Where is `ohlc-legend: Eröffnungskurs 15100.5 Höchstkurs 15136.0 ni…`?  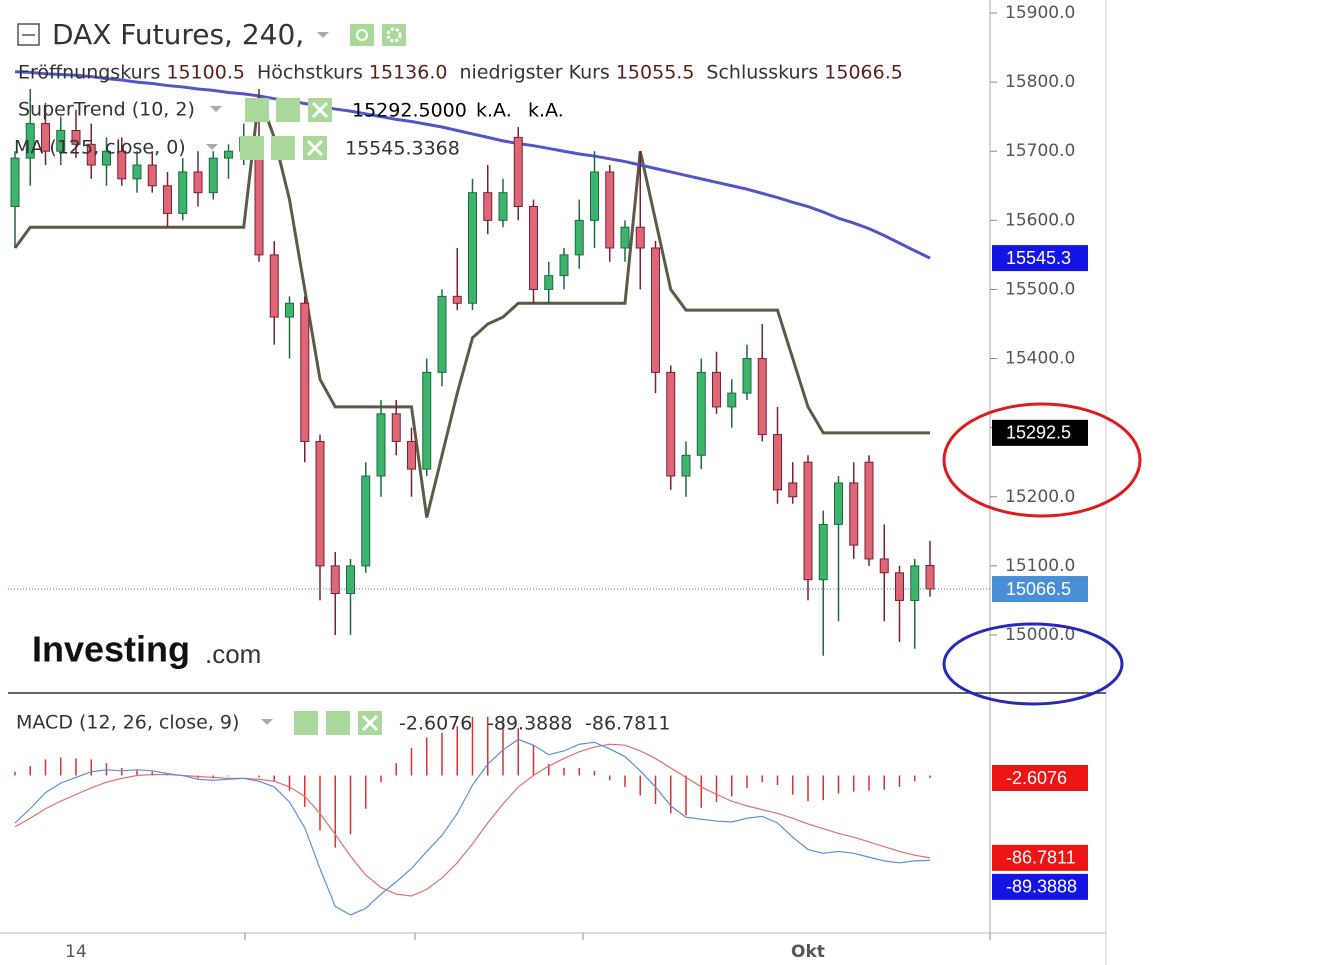
ohlc-legend: Eröffnungskurs 15100.5 Höchstkurs 15136.0 ni… is located at coordinates (460, 73).